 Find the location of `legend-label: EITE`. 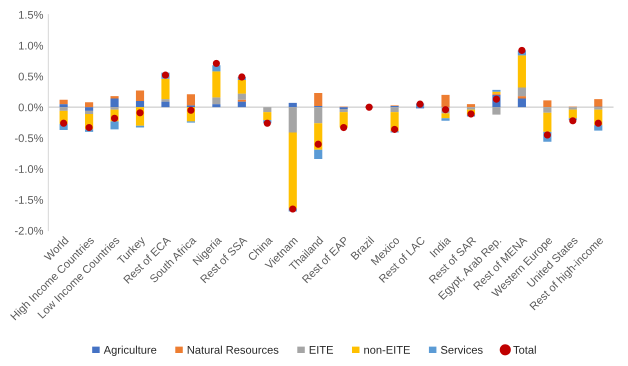

legend-label: EITE is located at coordinates (322, 350).